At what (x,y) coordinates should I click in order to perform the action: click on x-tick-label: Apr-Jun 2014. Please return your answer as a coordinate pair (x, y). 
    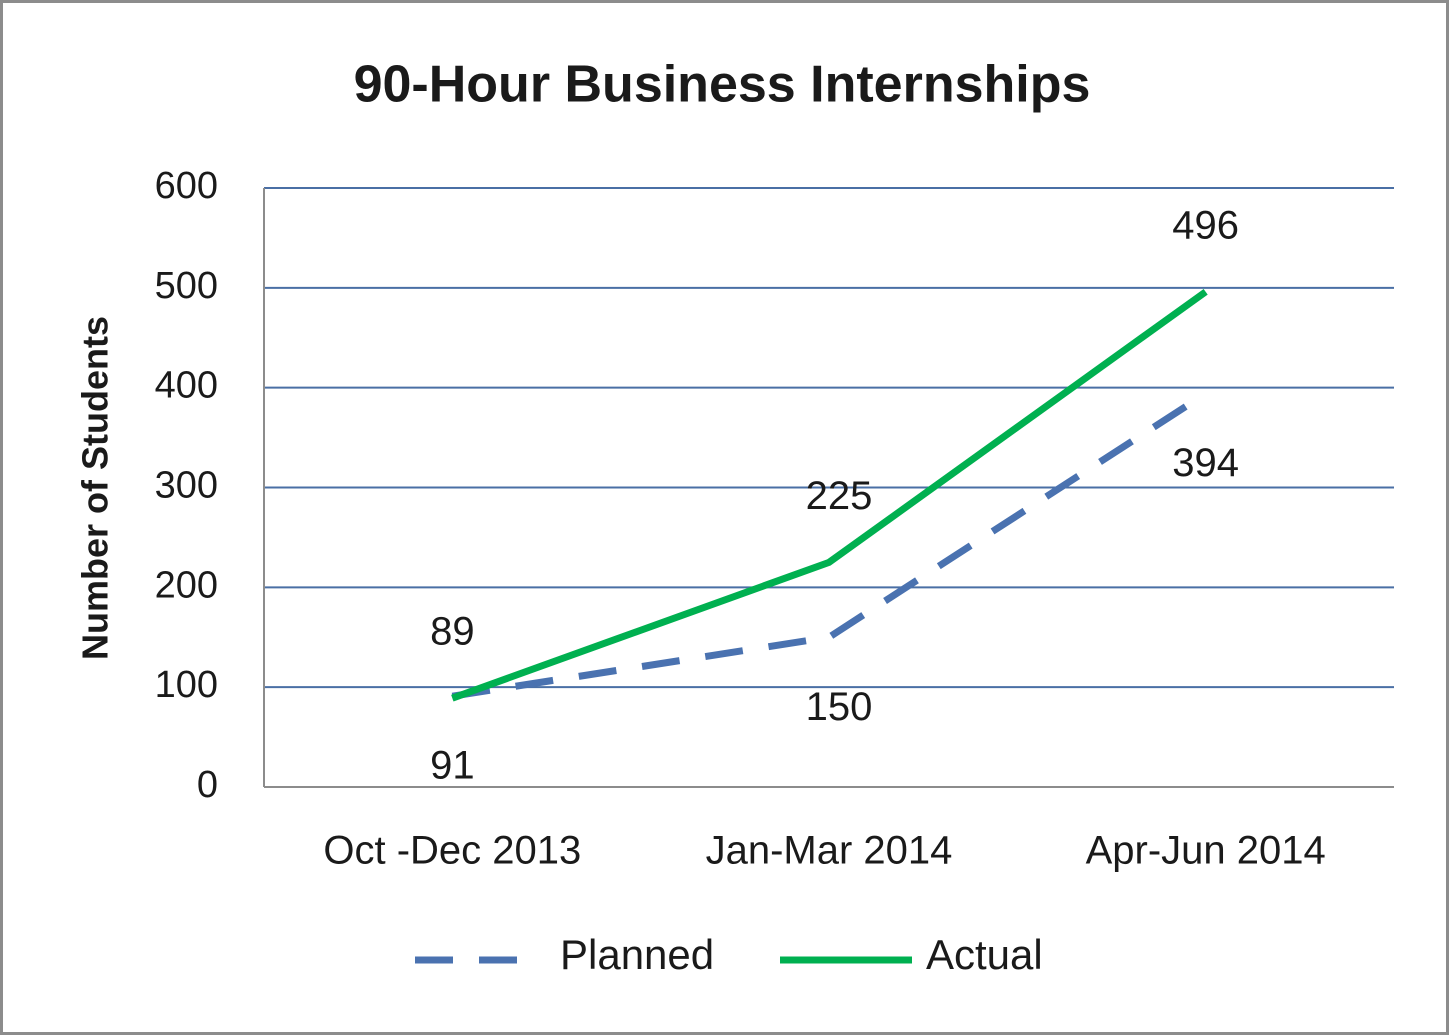
    Looking at the image, I should click on (1206, 851).